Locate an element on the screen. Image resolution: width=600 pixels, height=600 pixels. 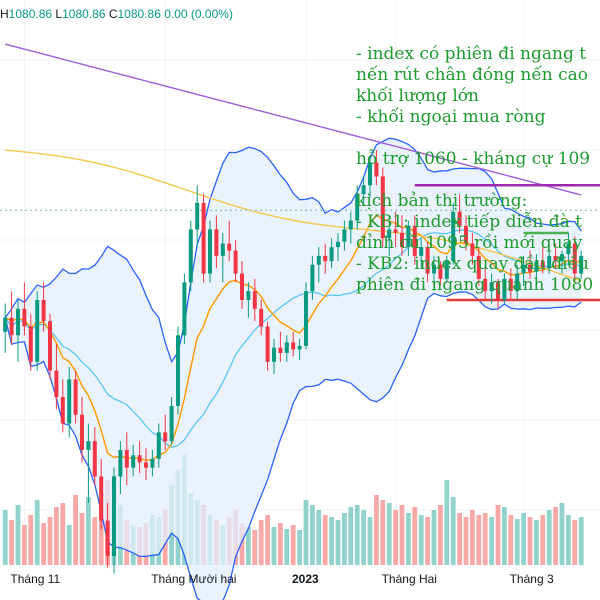
annotation-line: phiên đi ngang quanh 1080 is located at coordinates (475, 285).